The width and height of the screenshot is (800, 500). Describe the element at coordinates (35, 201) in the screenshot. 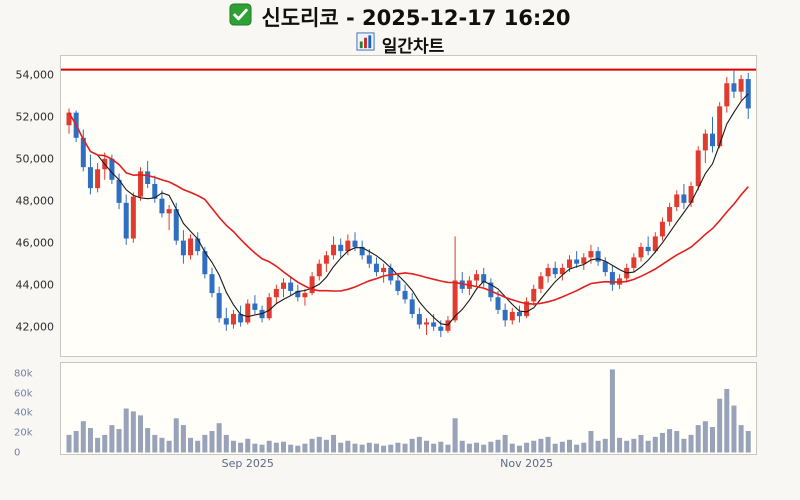

I see `price-axis-label: 48,000` at that location.